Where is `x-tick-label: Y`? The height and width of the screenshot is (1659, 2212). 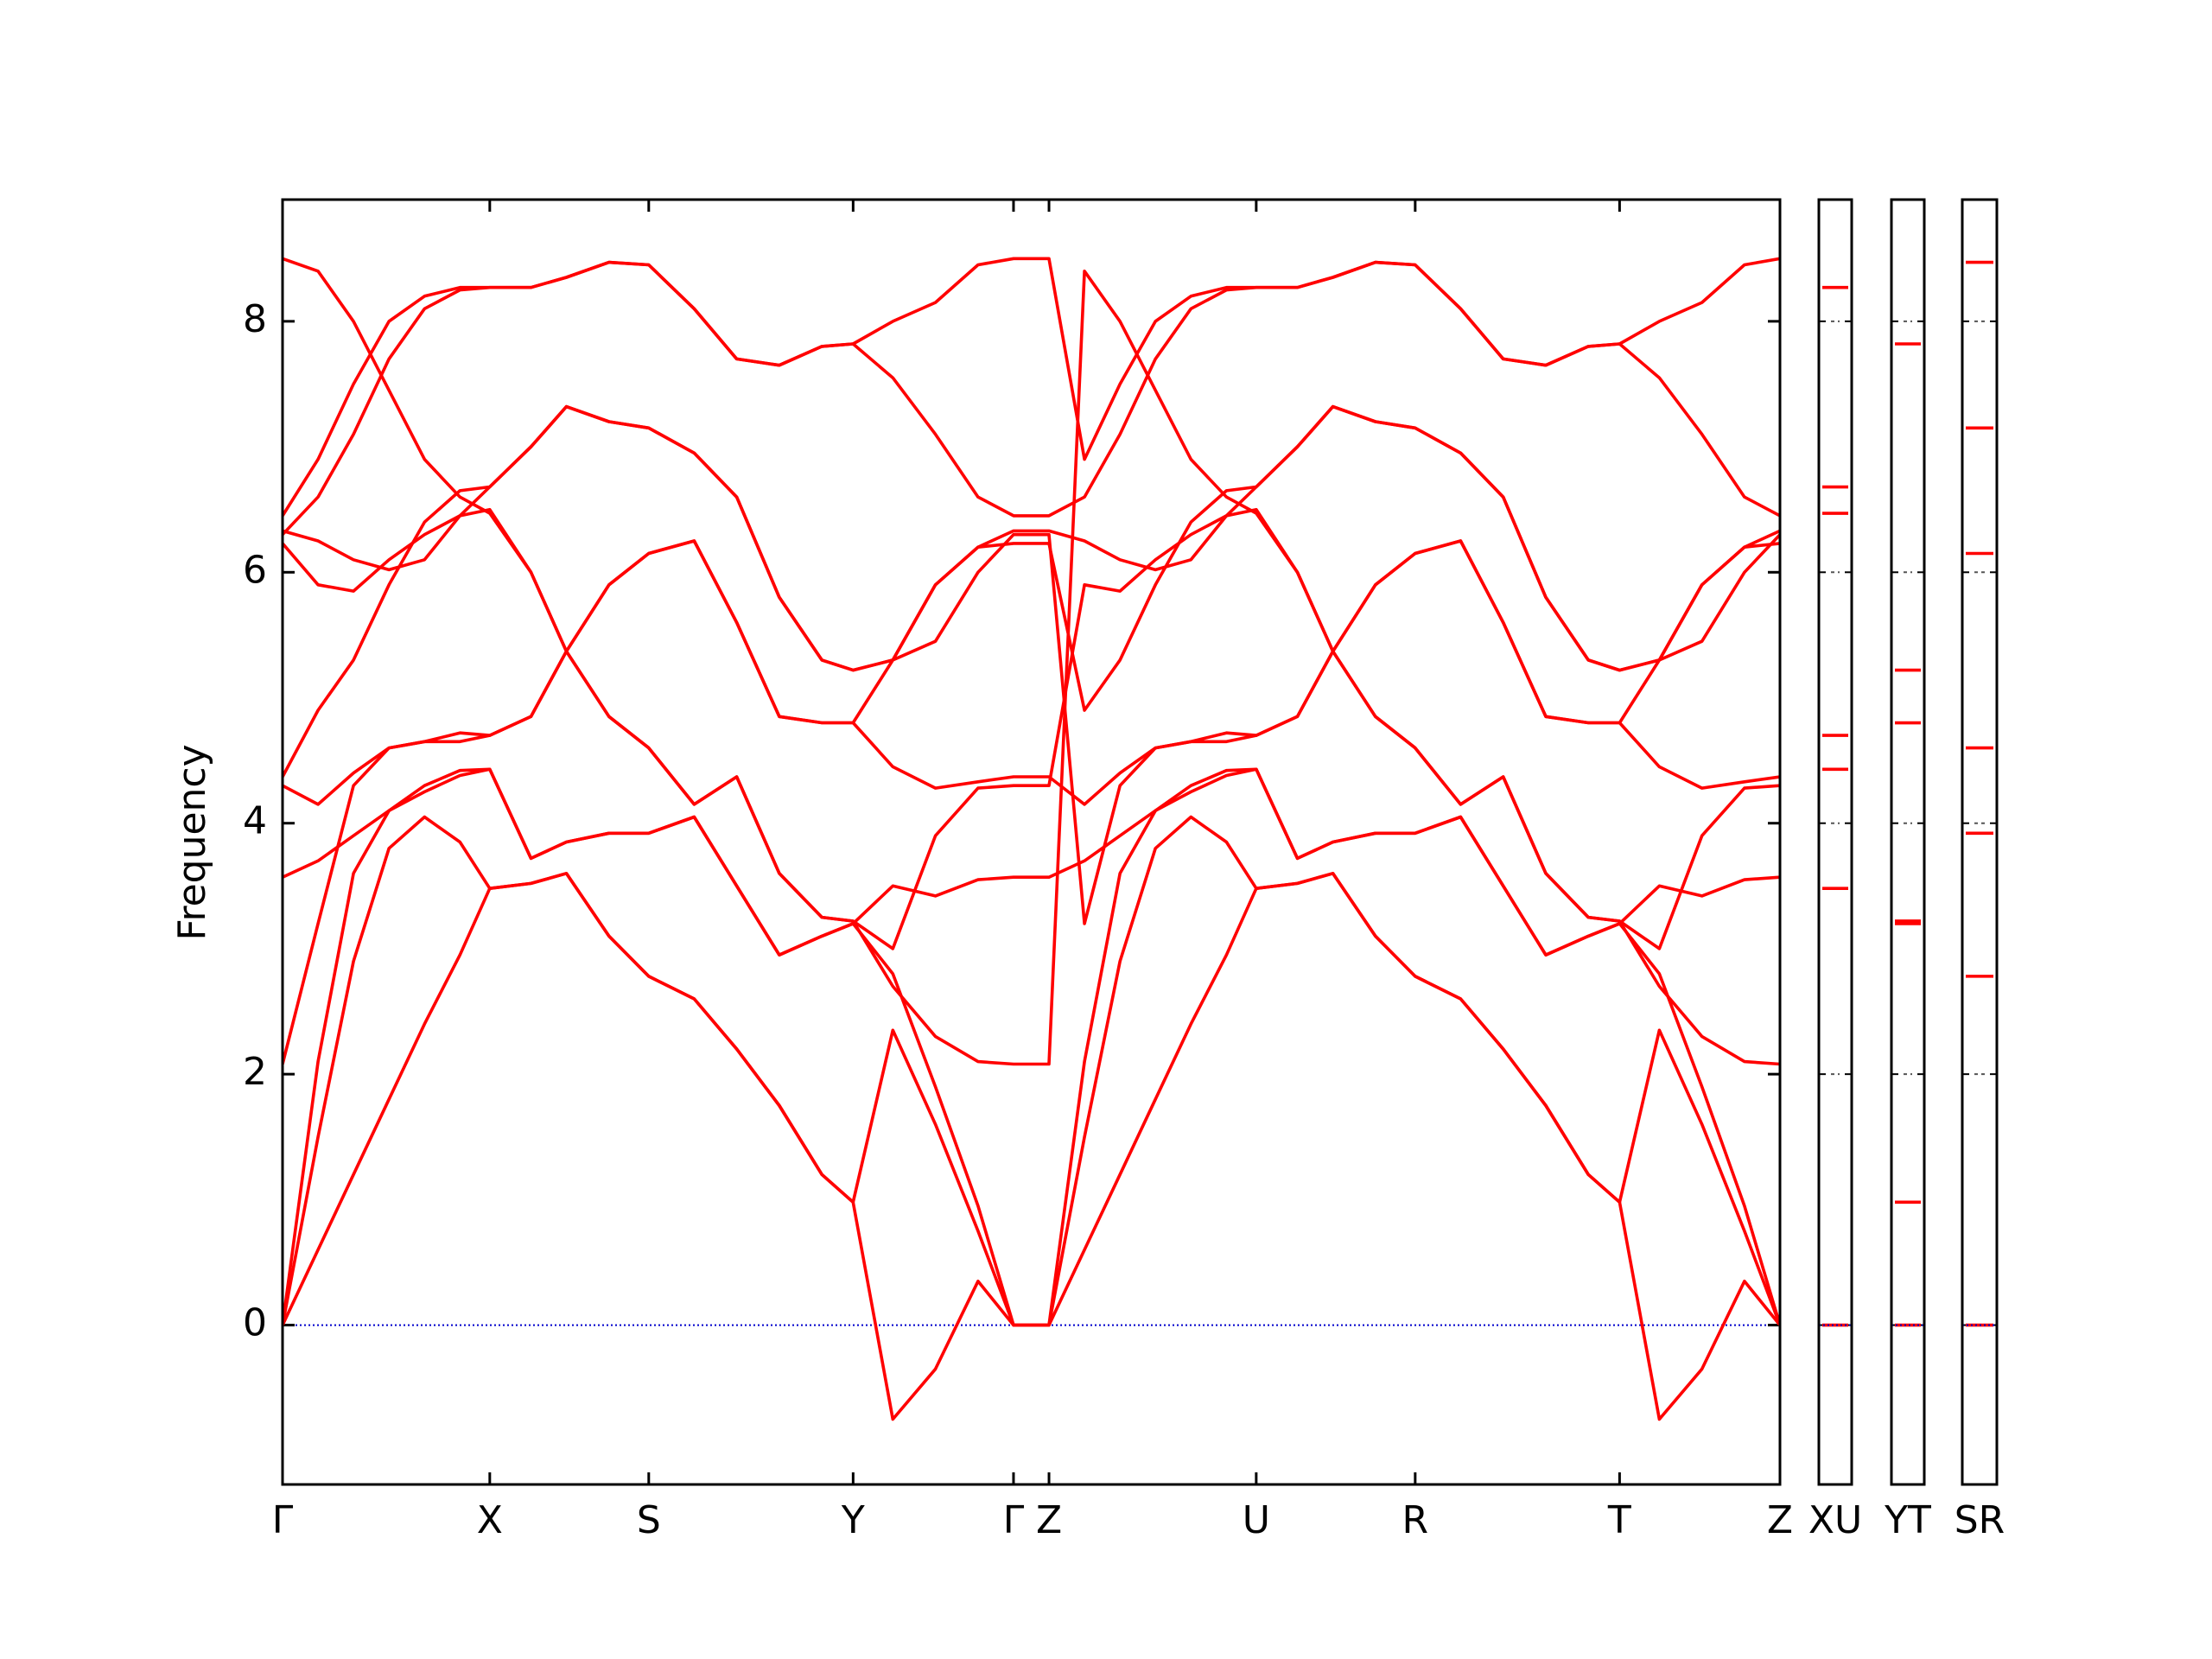 x-tick-label: Y is located at coordinates (853, 1520).